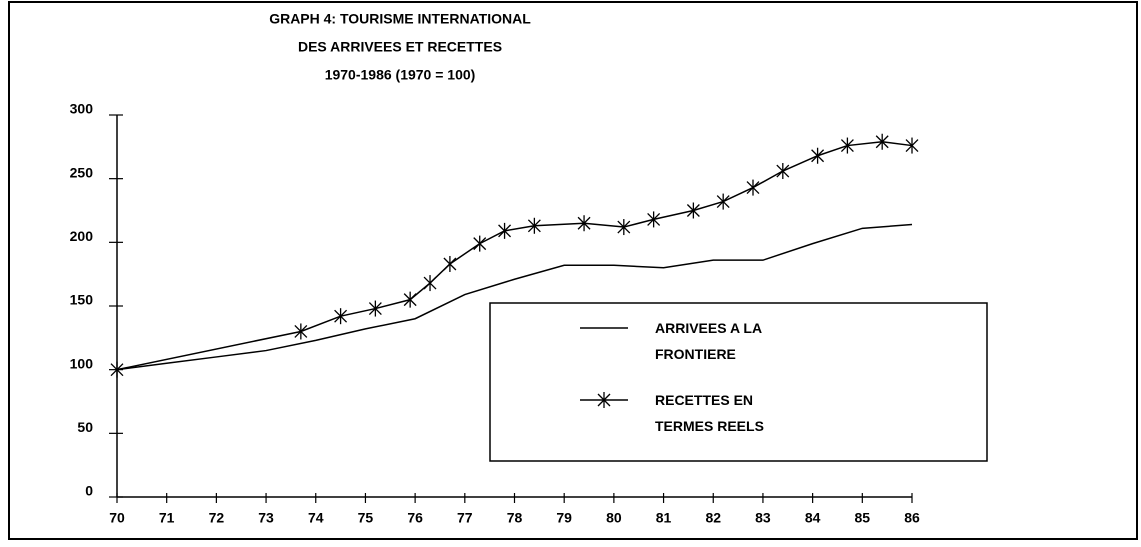 The width and height of the screenshot is (1141, 547). What do you see at coordinates (400, 19) in the screenshot?
I see `chart-title: GRAPH 4: TOURISME INTERNATIONAL` at bounding box center [400, 19].